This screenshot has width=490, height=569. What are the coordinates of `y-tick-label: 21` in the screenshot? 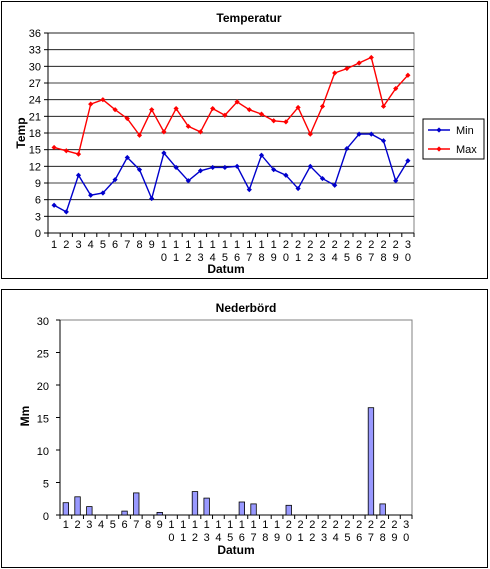 It's located at (35, 117).